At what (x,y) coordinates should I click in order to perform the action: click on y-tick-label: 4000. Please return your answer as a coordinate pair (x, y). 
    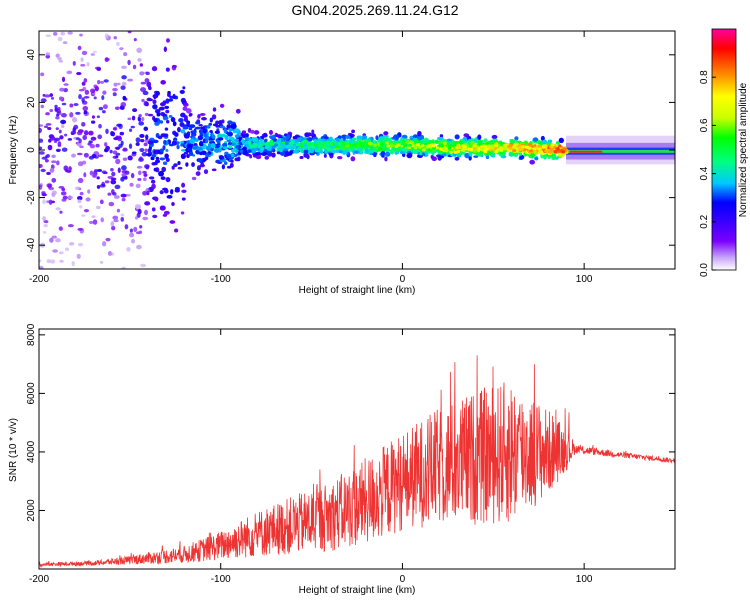
    Looking at the image, I should click on (31, 451).